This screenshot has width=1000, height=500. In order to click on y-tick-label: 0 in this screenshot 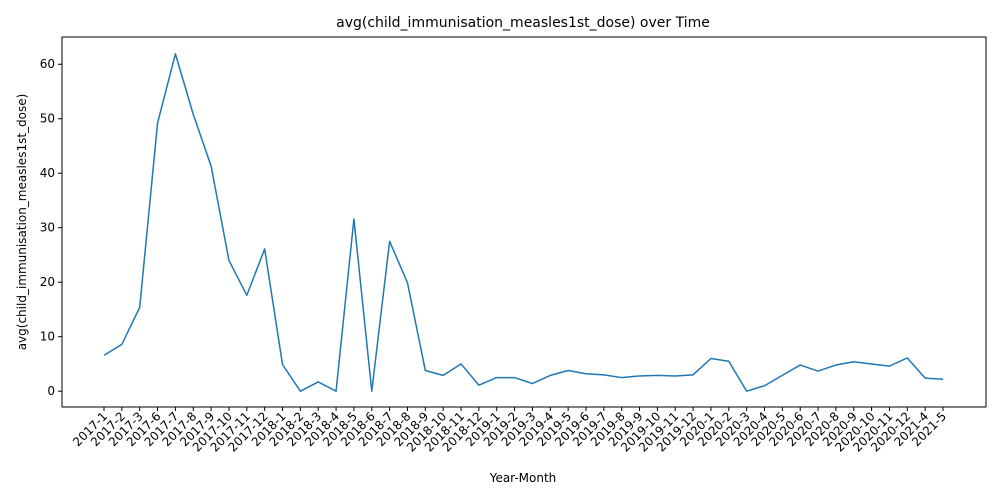, I will do `click(51, 391)`.